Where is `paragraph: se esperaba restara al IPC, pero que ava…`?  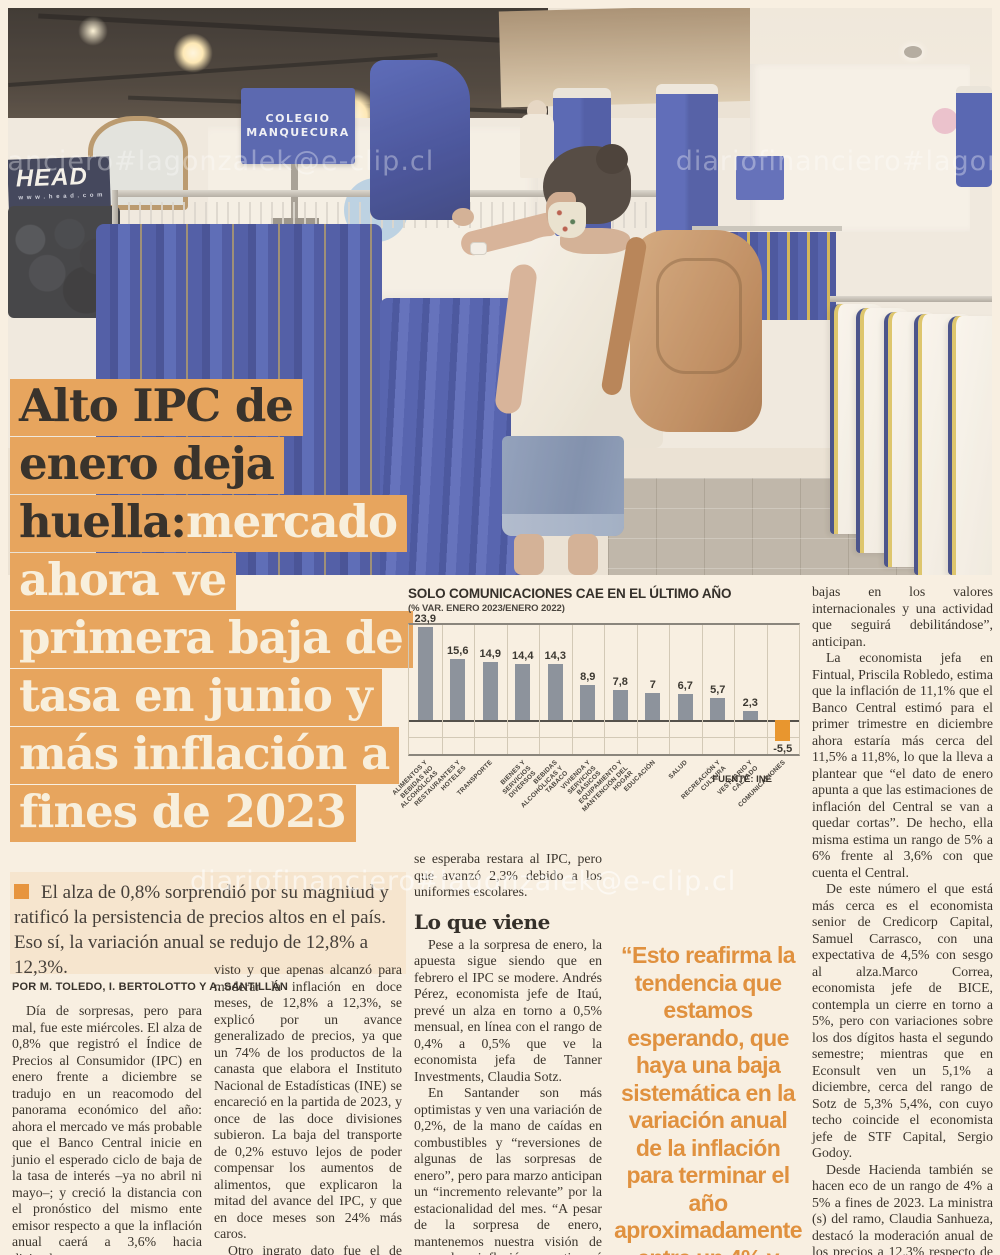 paragraph: se esperaba restara al IPC, pero que ava… is located at coordinates (508, 875).